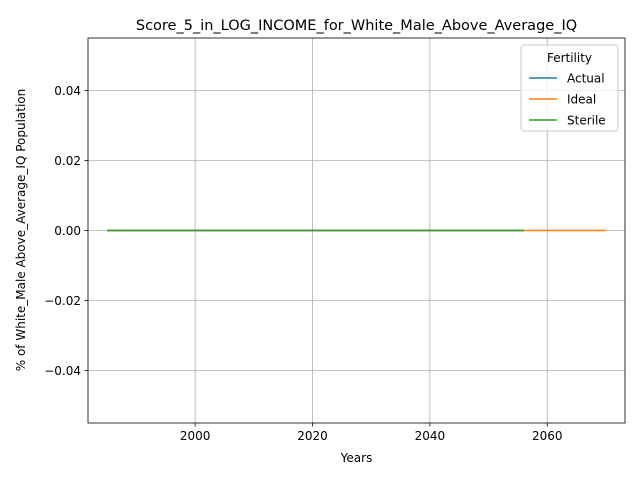  I want to click on y-tick-label: −0.04, so click(62, 371).